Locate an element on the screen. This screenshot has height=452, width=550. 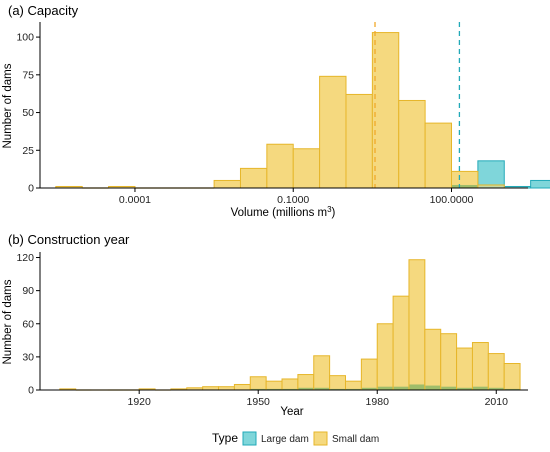
legend-swatch-small-dam is located at coordinates (320, 438).